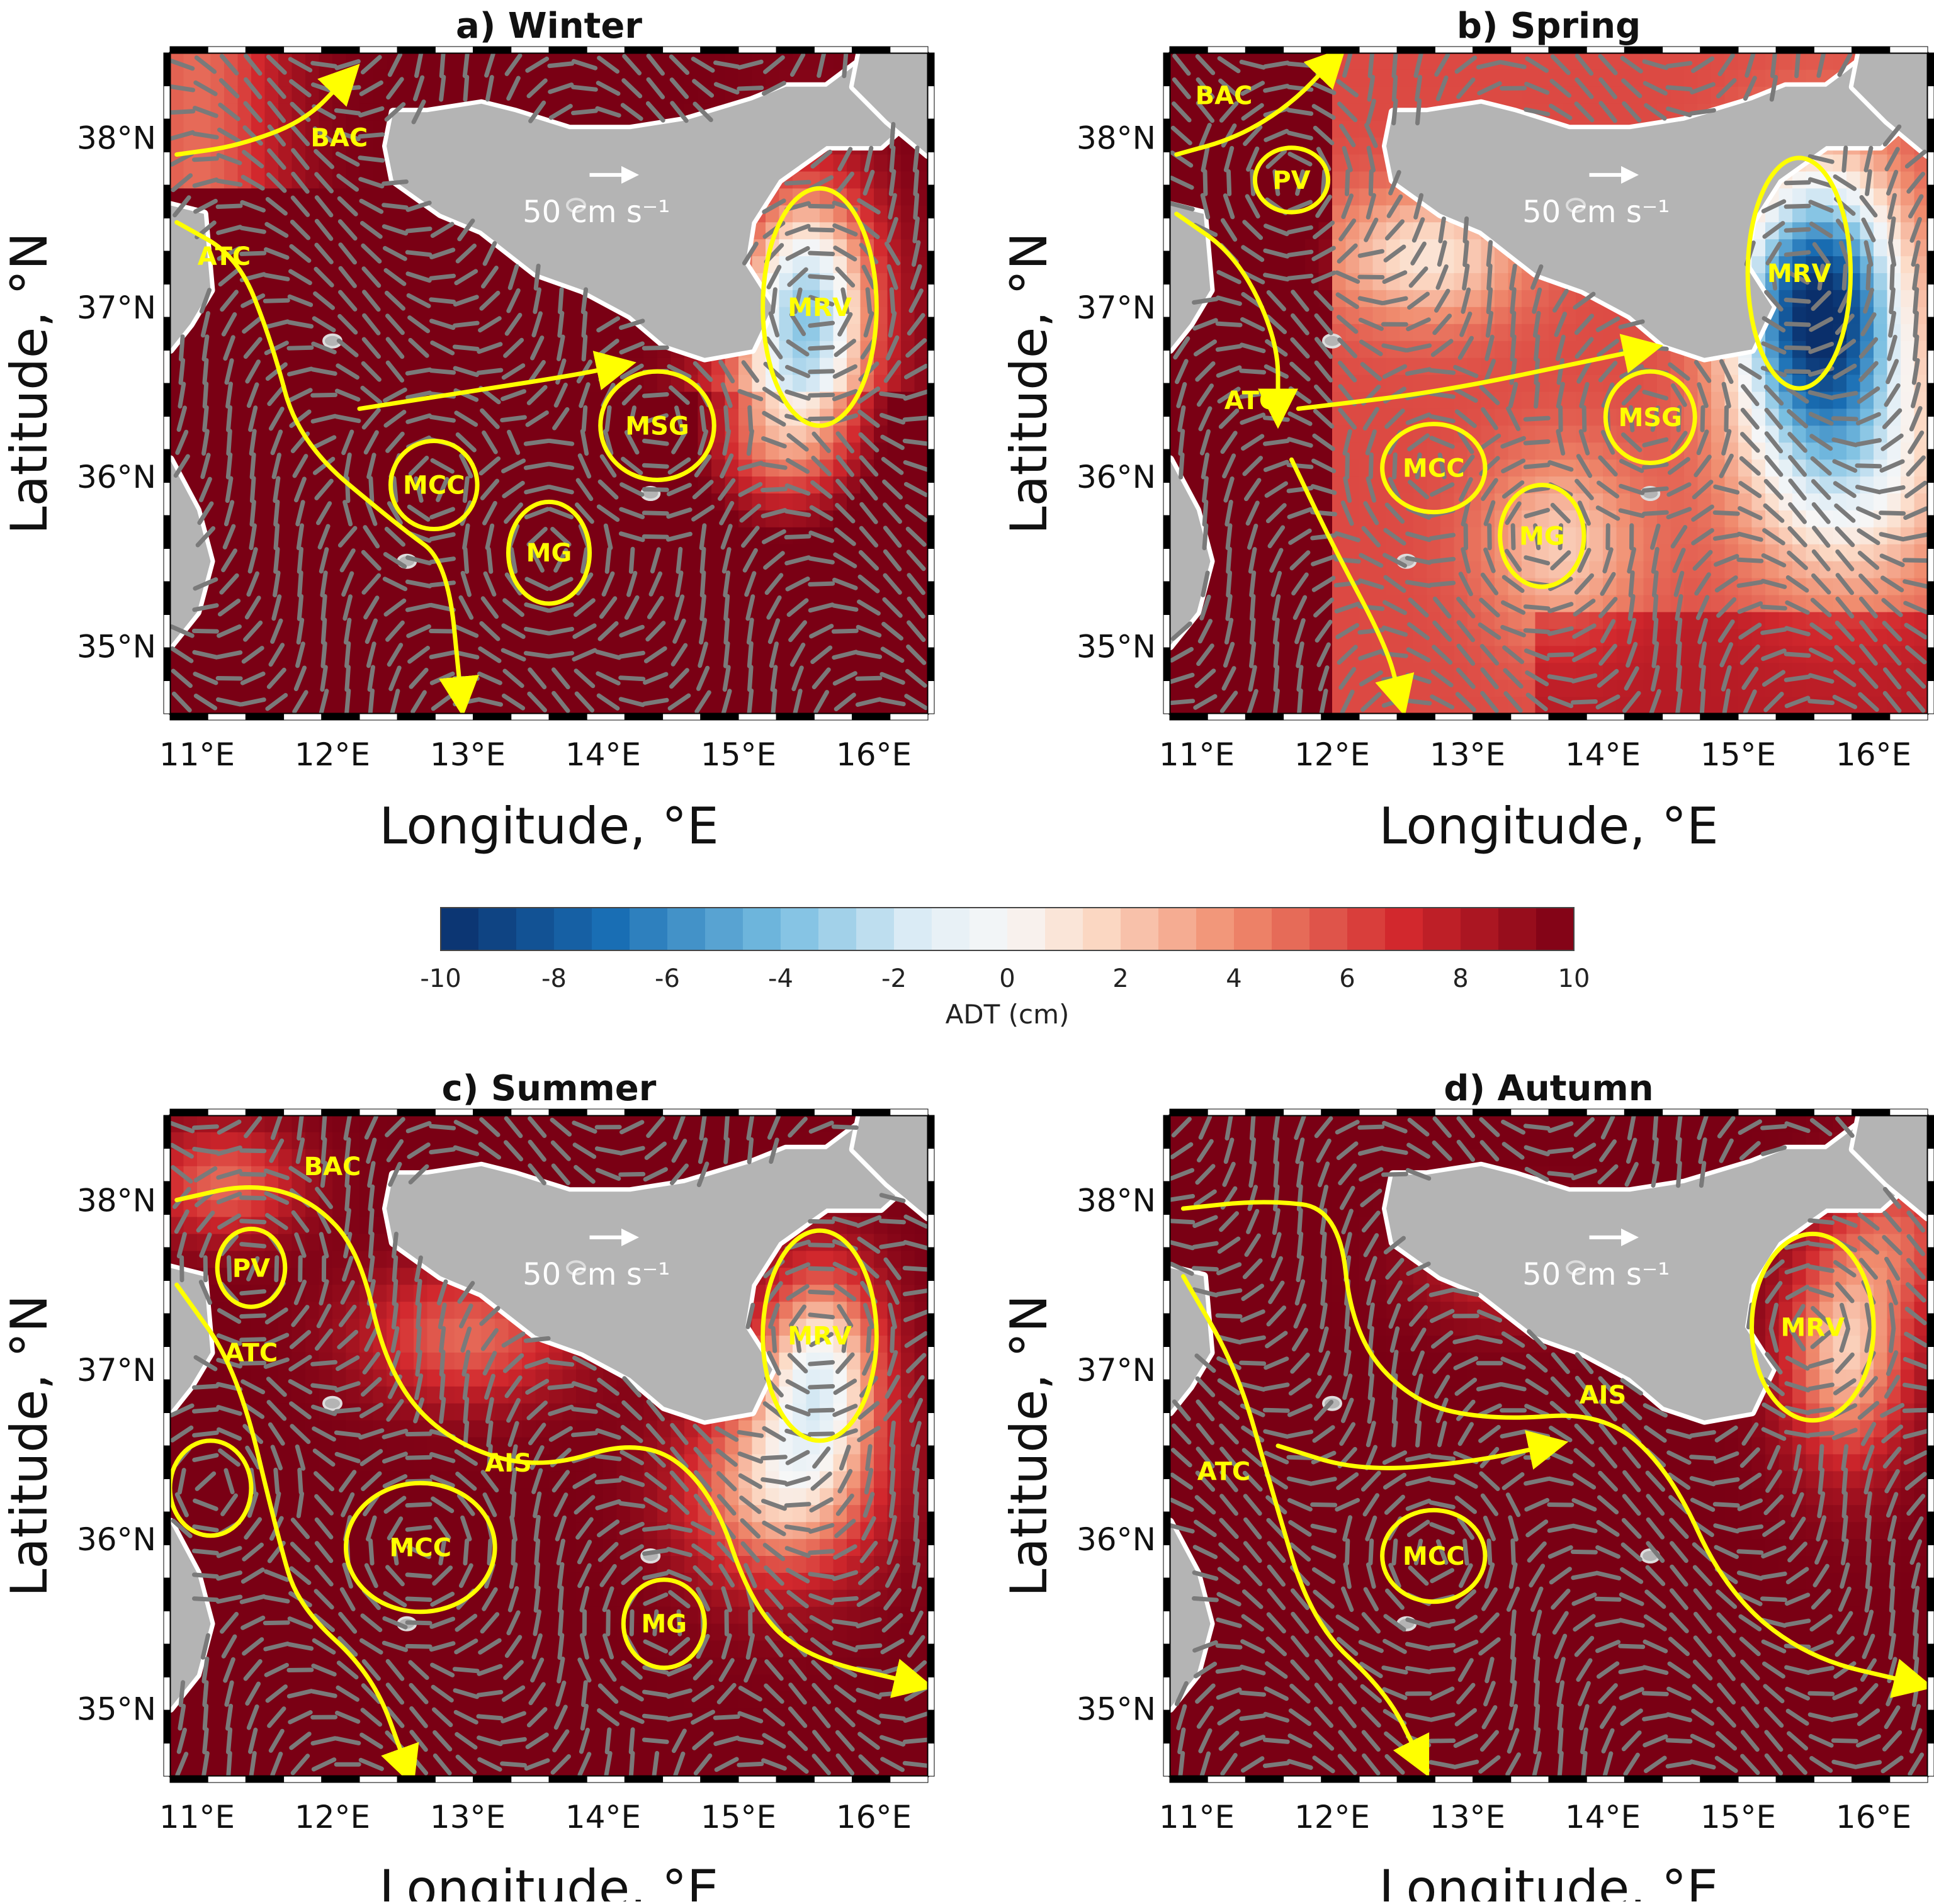 The width and height of the screenshot is (1934, 1904). I want to click on colorbar-tick-label: -8, so click(554, 978).